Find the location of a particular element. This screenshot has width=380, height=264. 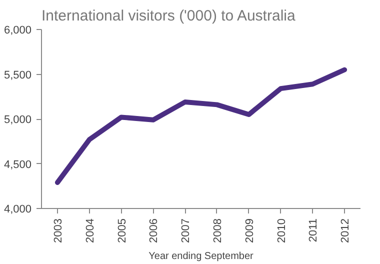

x-tick-label: 2009 is located at coordinates (250, 230).